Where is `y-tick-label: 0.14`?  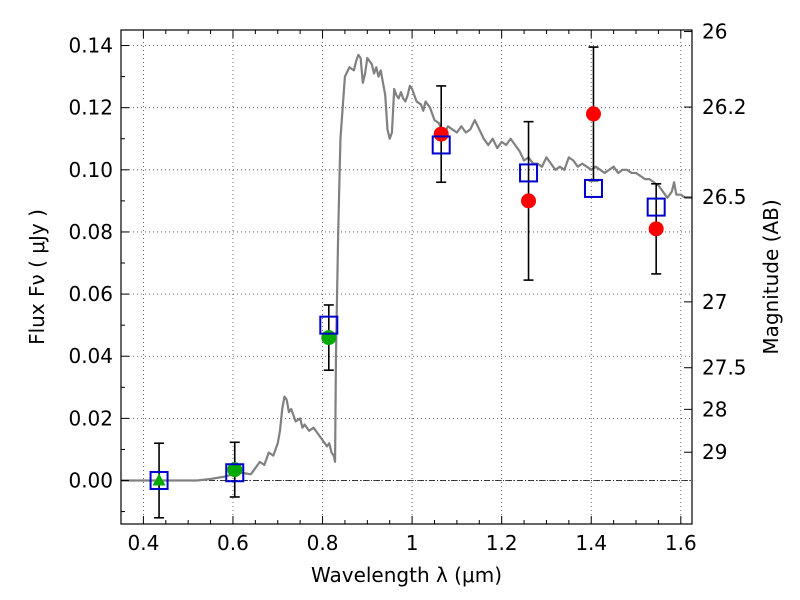
y-tick-label: 0.14 is located at coordinates (90, 46).